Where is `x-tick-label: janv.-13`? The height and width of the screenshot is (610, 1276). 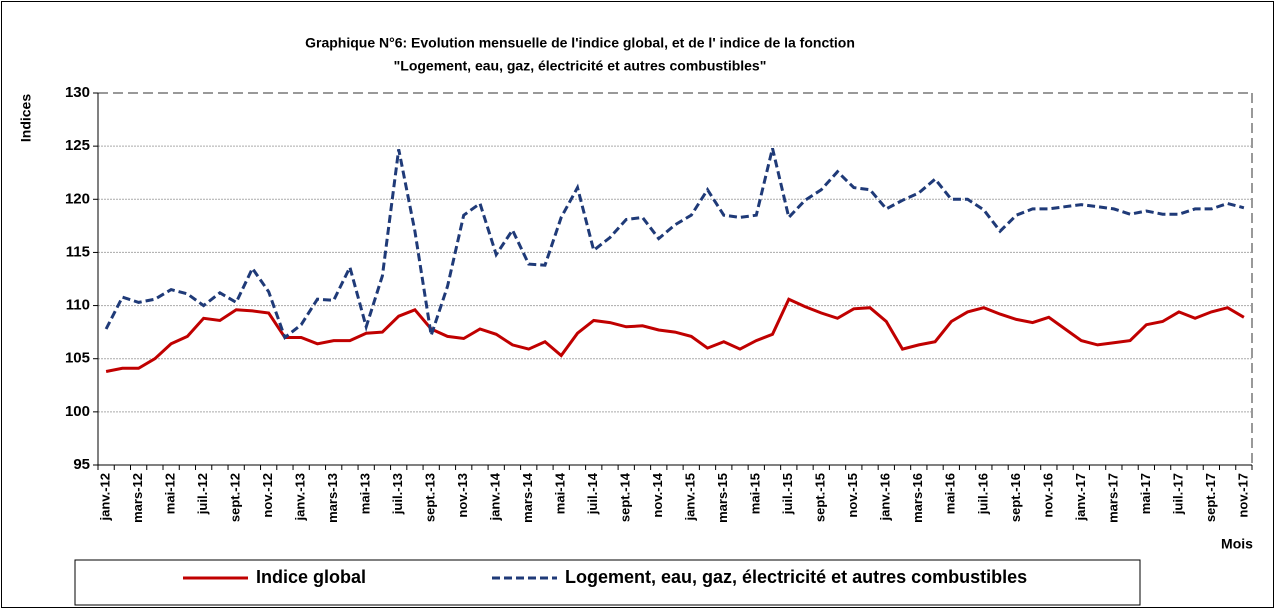
x-tick-label: janv.-13 is located at coordinates (300, 497).